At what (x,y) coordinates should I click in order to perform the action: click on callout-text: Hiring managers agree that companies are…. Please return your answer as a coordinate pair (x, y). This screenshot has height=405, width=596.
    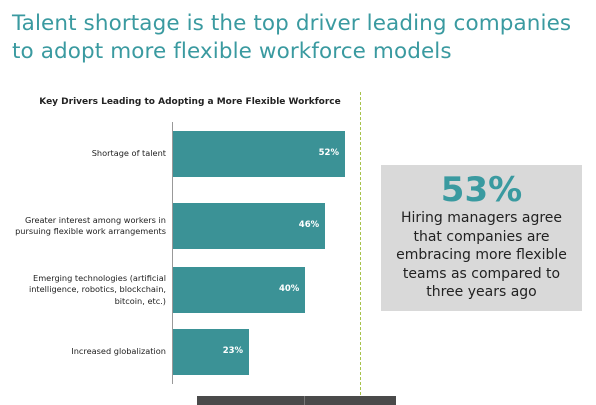
    Looking at the image, I should click on (481, 255).